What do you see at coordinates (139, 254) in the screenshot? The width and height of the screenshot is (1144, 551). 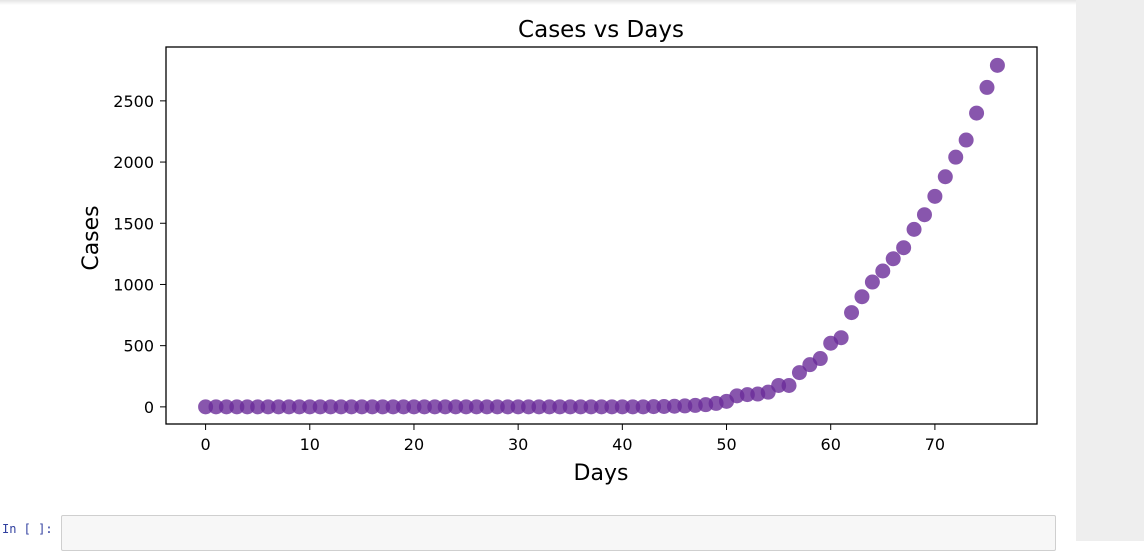 I see `y-axis-ticks: 0 500 1000 1500 2000 2500` at bounding box center [139, 254].